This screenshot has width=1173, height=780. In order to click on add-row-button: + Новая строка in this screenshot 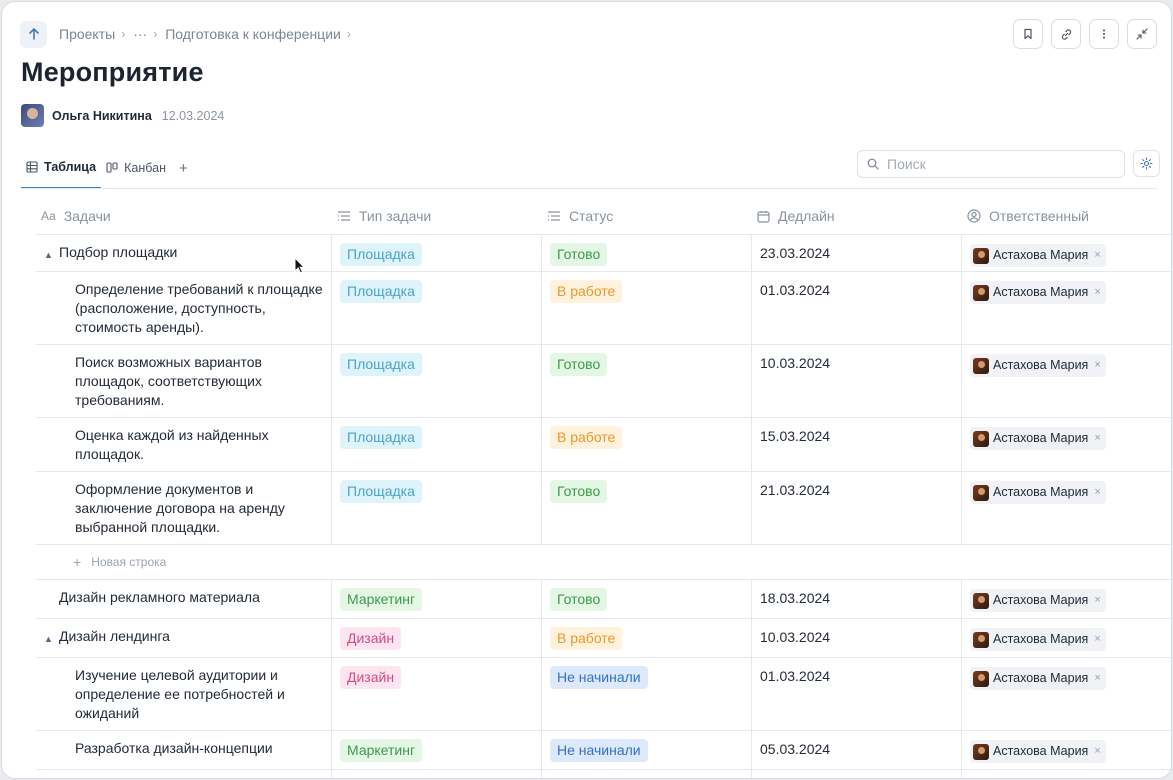, I will do `click(603, 562)`.